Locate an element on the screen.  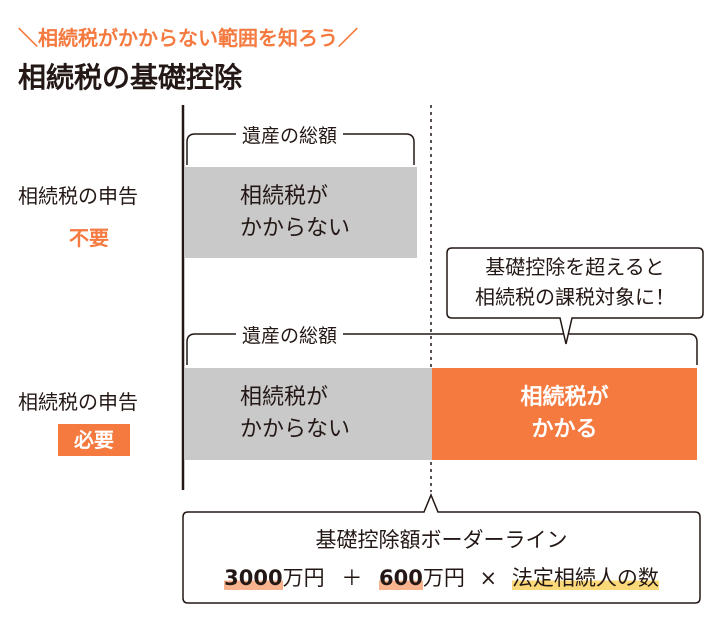
callout-text: 基礎控除を超えると 相続税の課税対象に！ is located at coordinates (575, 282).